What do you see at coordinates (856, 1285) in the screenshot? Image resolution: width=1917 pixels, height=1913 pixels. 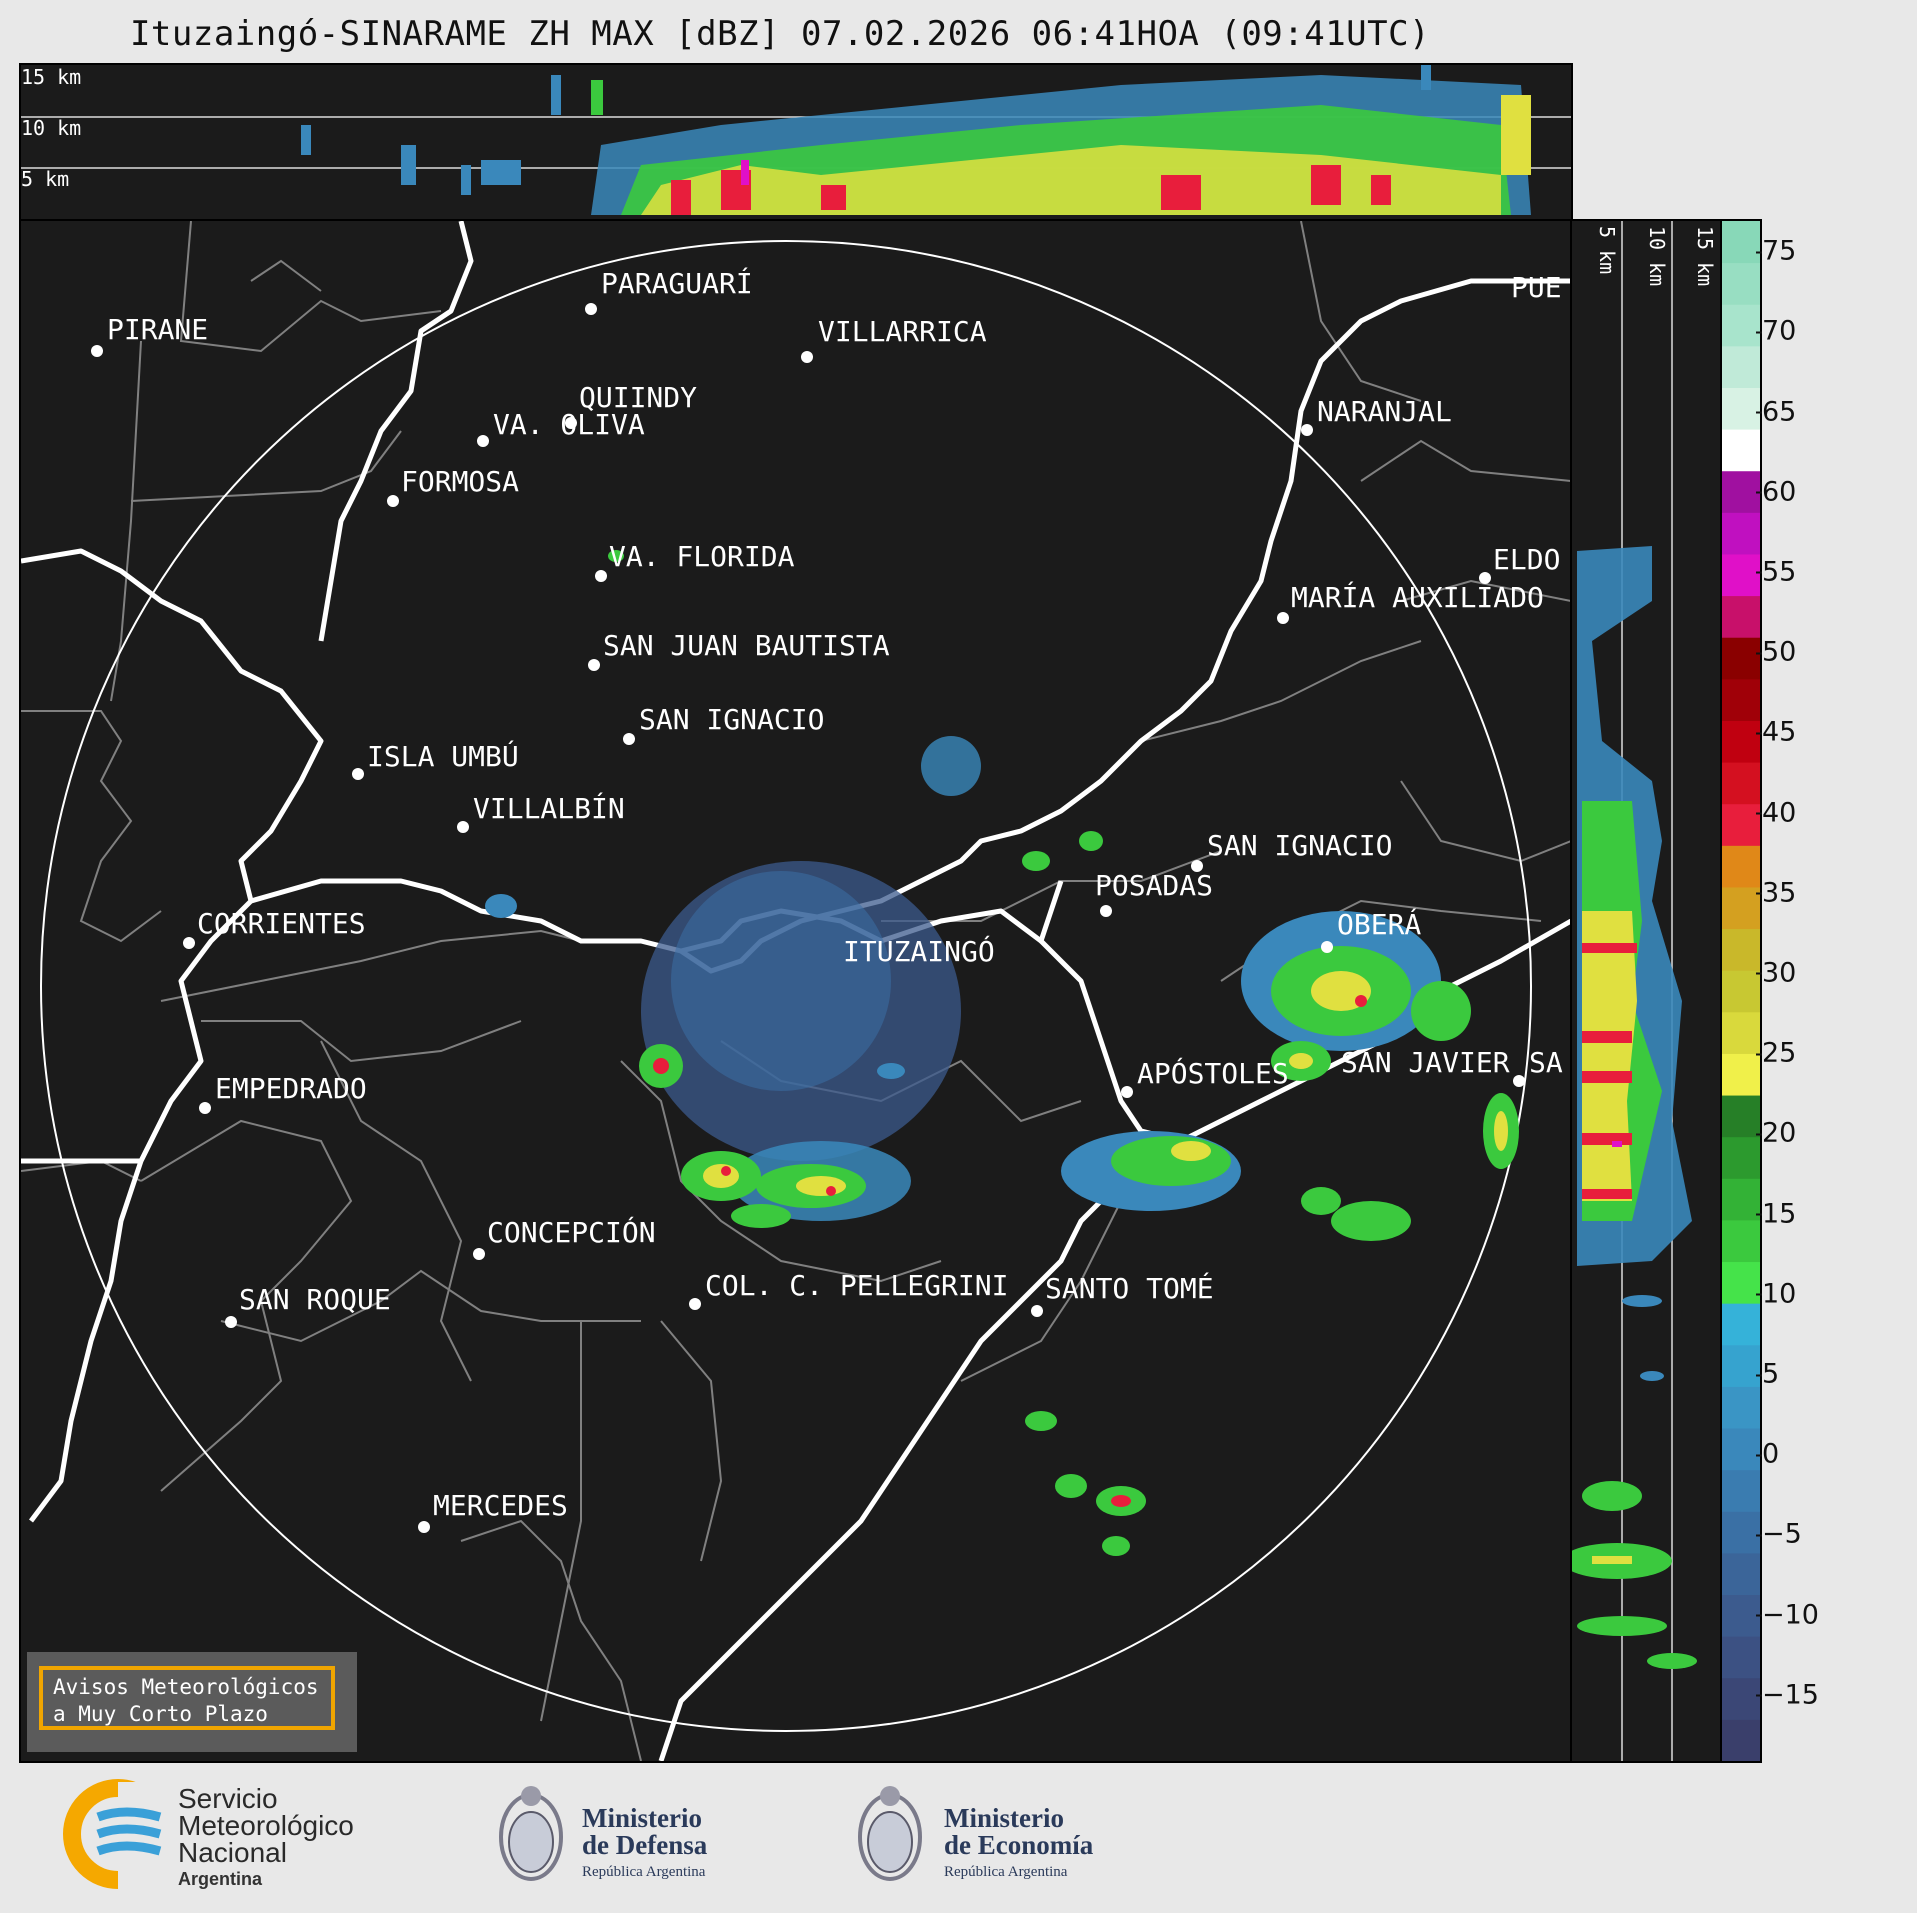 I see `place-label: COL. C. PELLEGRINI` at bounding box center [856, 1285].